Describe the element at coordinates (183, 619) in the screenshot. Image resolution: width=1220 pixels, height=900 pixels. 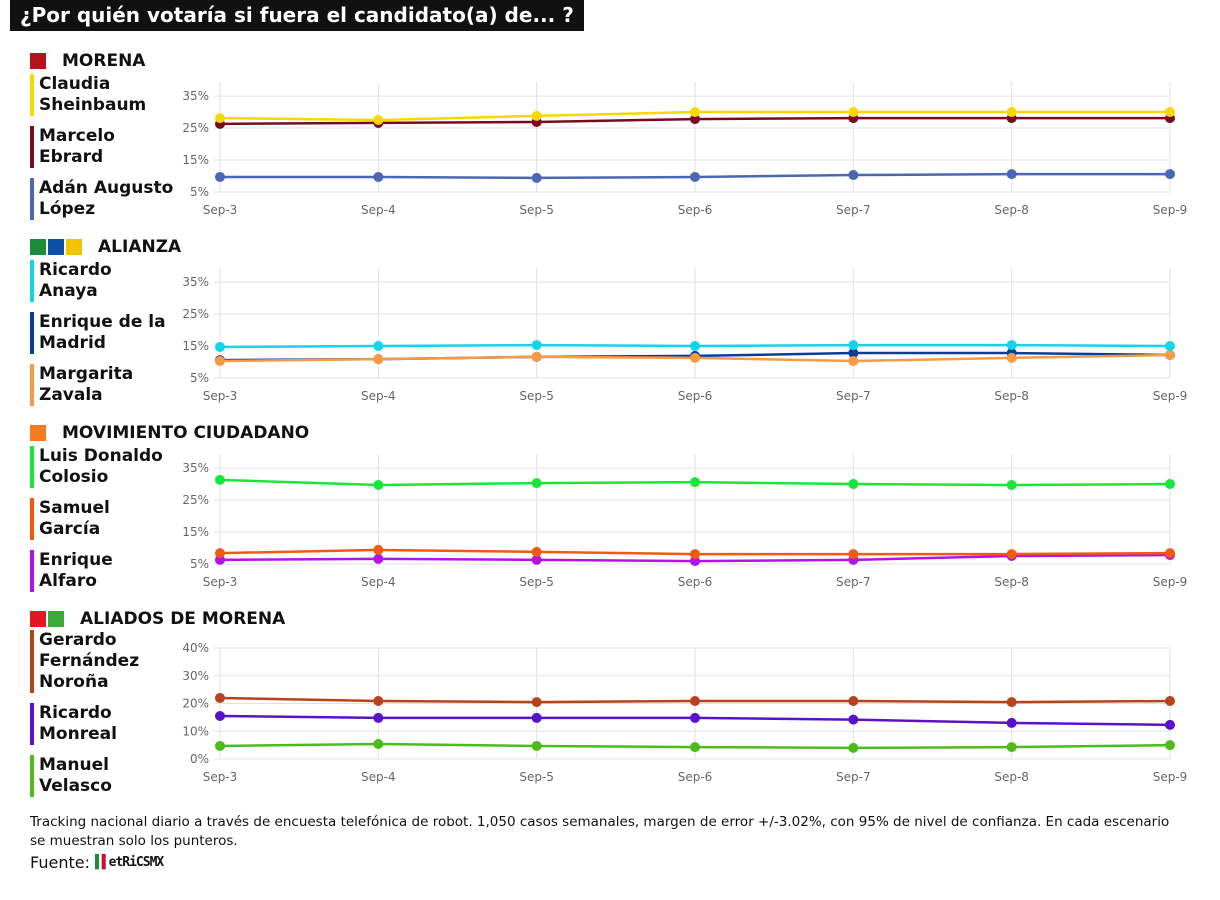
I see `party-name: ALIADOS DE MORENA` at that location.